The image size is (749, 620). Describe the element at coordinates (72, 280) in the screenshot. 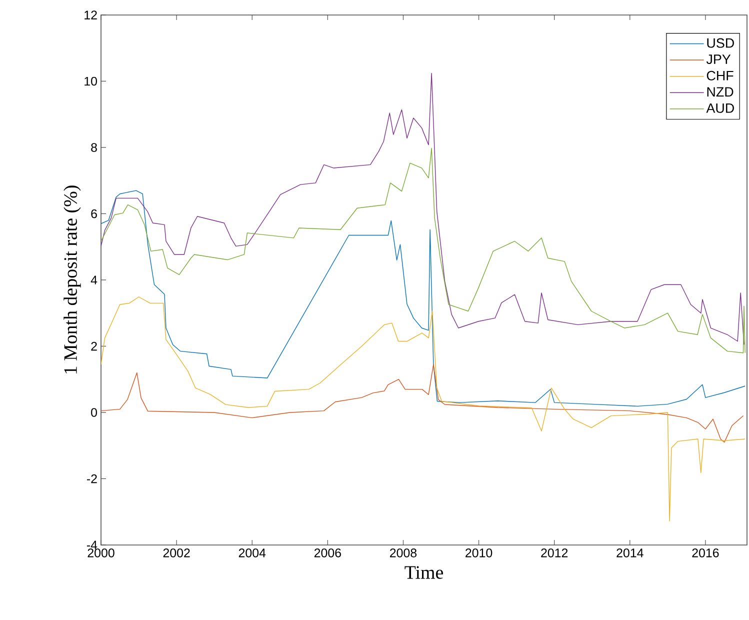

I see `y-axis-title: 1 Month deposit rate (%)` at that location.